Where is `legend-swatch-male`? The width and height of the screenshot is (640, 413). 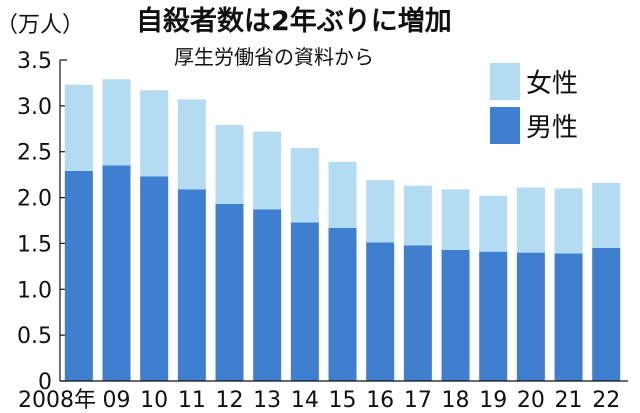 legend-swatch-male is located at coordinates (505, 125).